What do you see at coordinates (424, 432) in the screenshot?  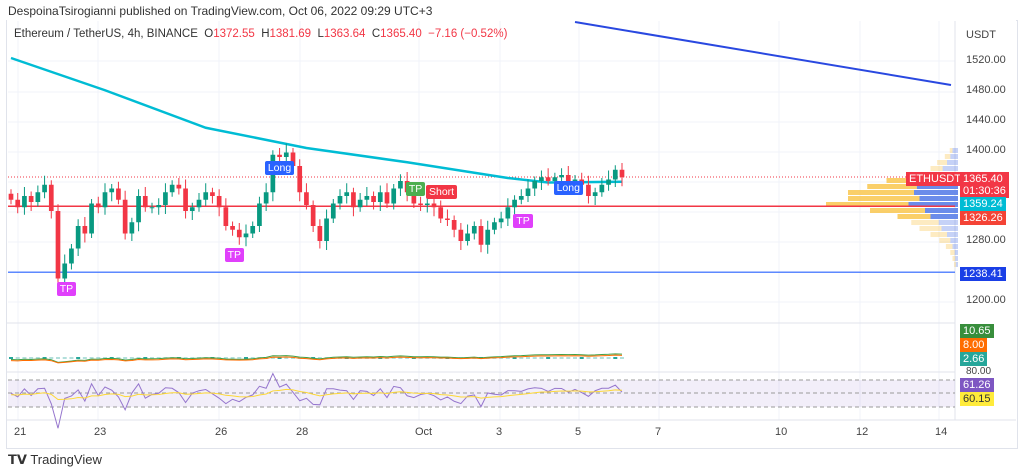 I see `date-tick: Oct` at bounding box center [424, 432].